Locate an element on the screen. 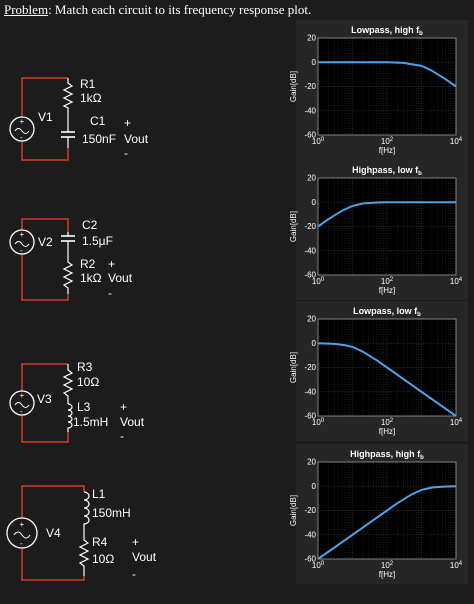 This screenshot has width=474, height=604. component-name: L3 is located at coordinates (84, 407).